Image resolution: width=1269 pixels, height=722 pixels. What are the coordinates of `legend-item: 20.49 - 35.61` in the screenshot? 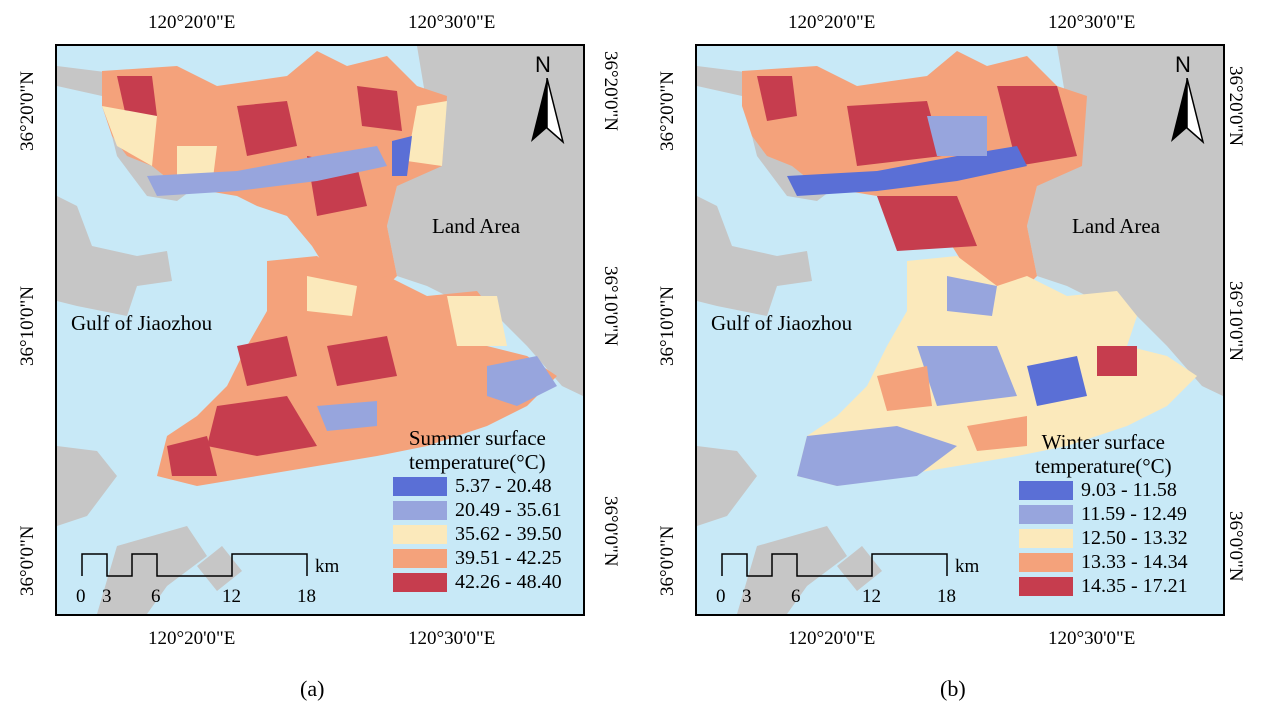 It's located at (477, 510).